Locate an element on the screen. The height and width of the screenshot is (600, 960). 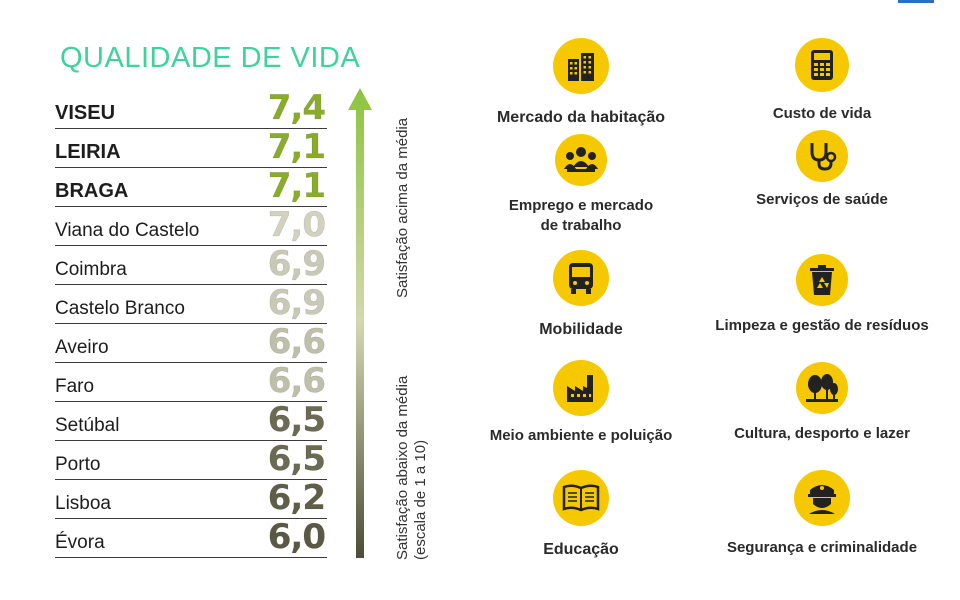
ranking-row: Aveiro 6,6 is located at coordinates (191, 342).